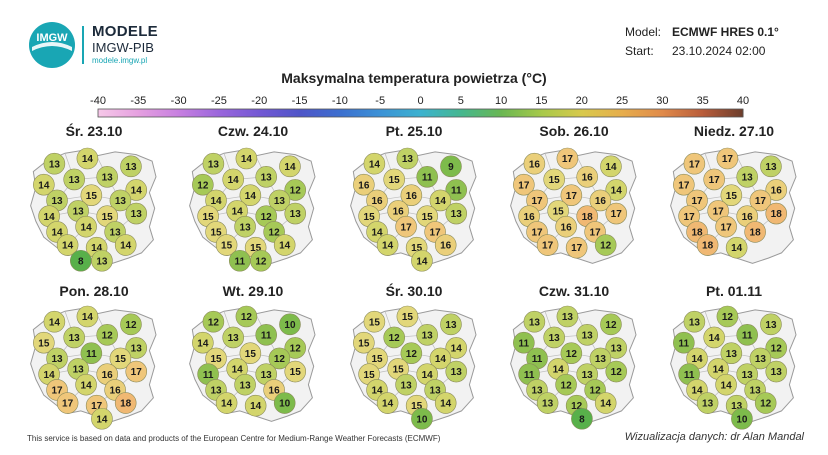  Describe the element at coordinates (52, 38) in the screenshot. I see `logo-text: IMGW` at that location.